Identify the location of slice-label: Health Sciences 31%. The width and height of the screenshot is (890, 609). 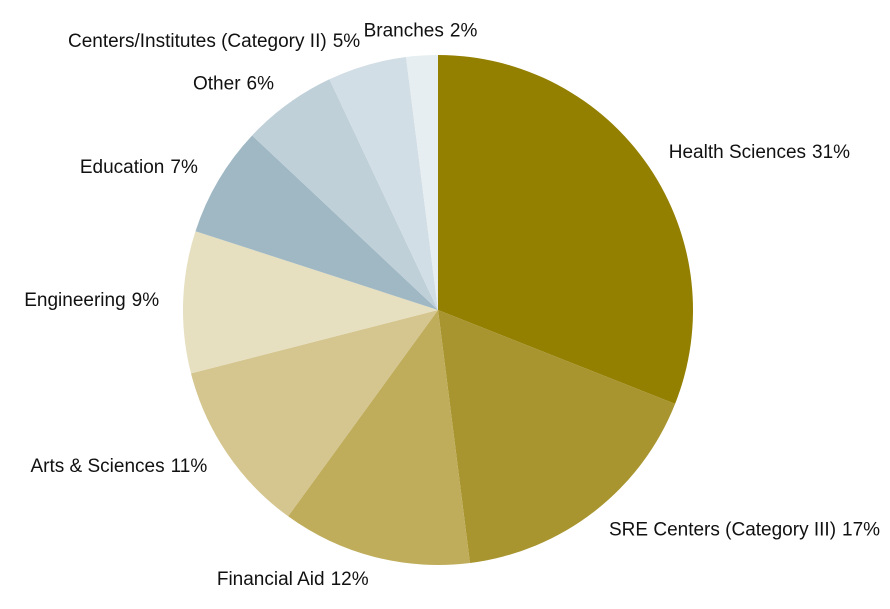
(759, 152).